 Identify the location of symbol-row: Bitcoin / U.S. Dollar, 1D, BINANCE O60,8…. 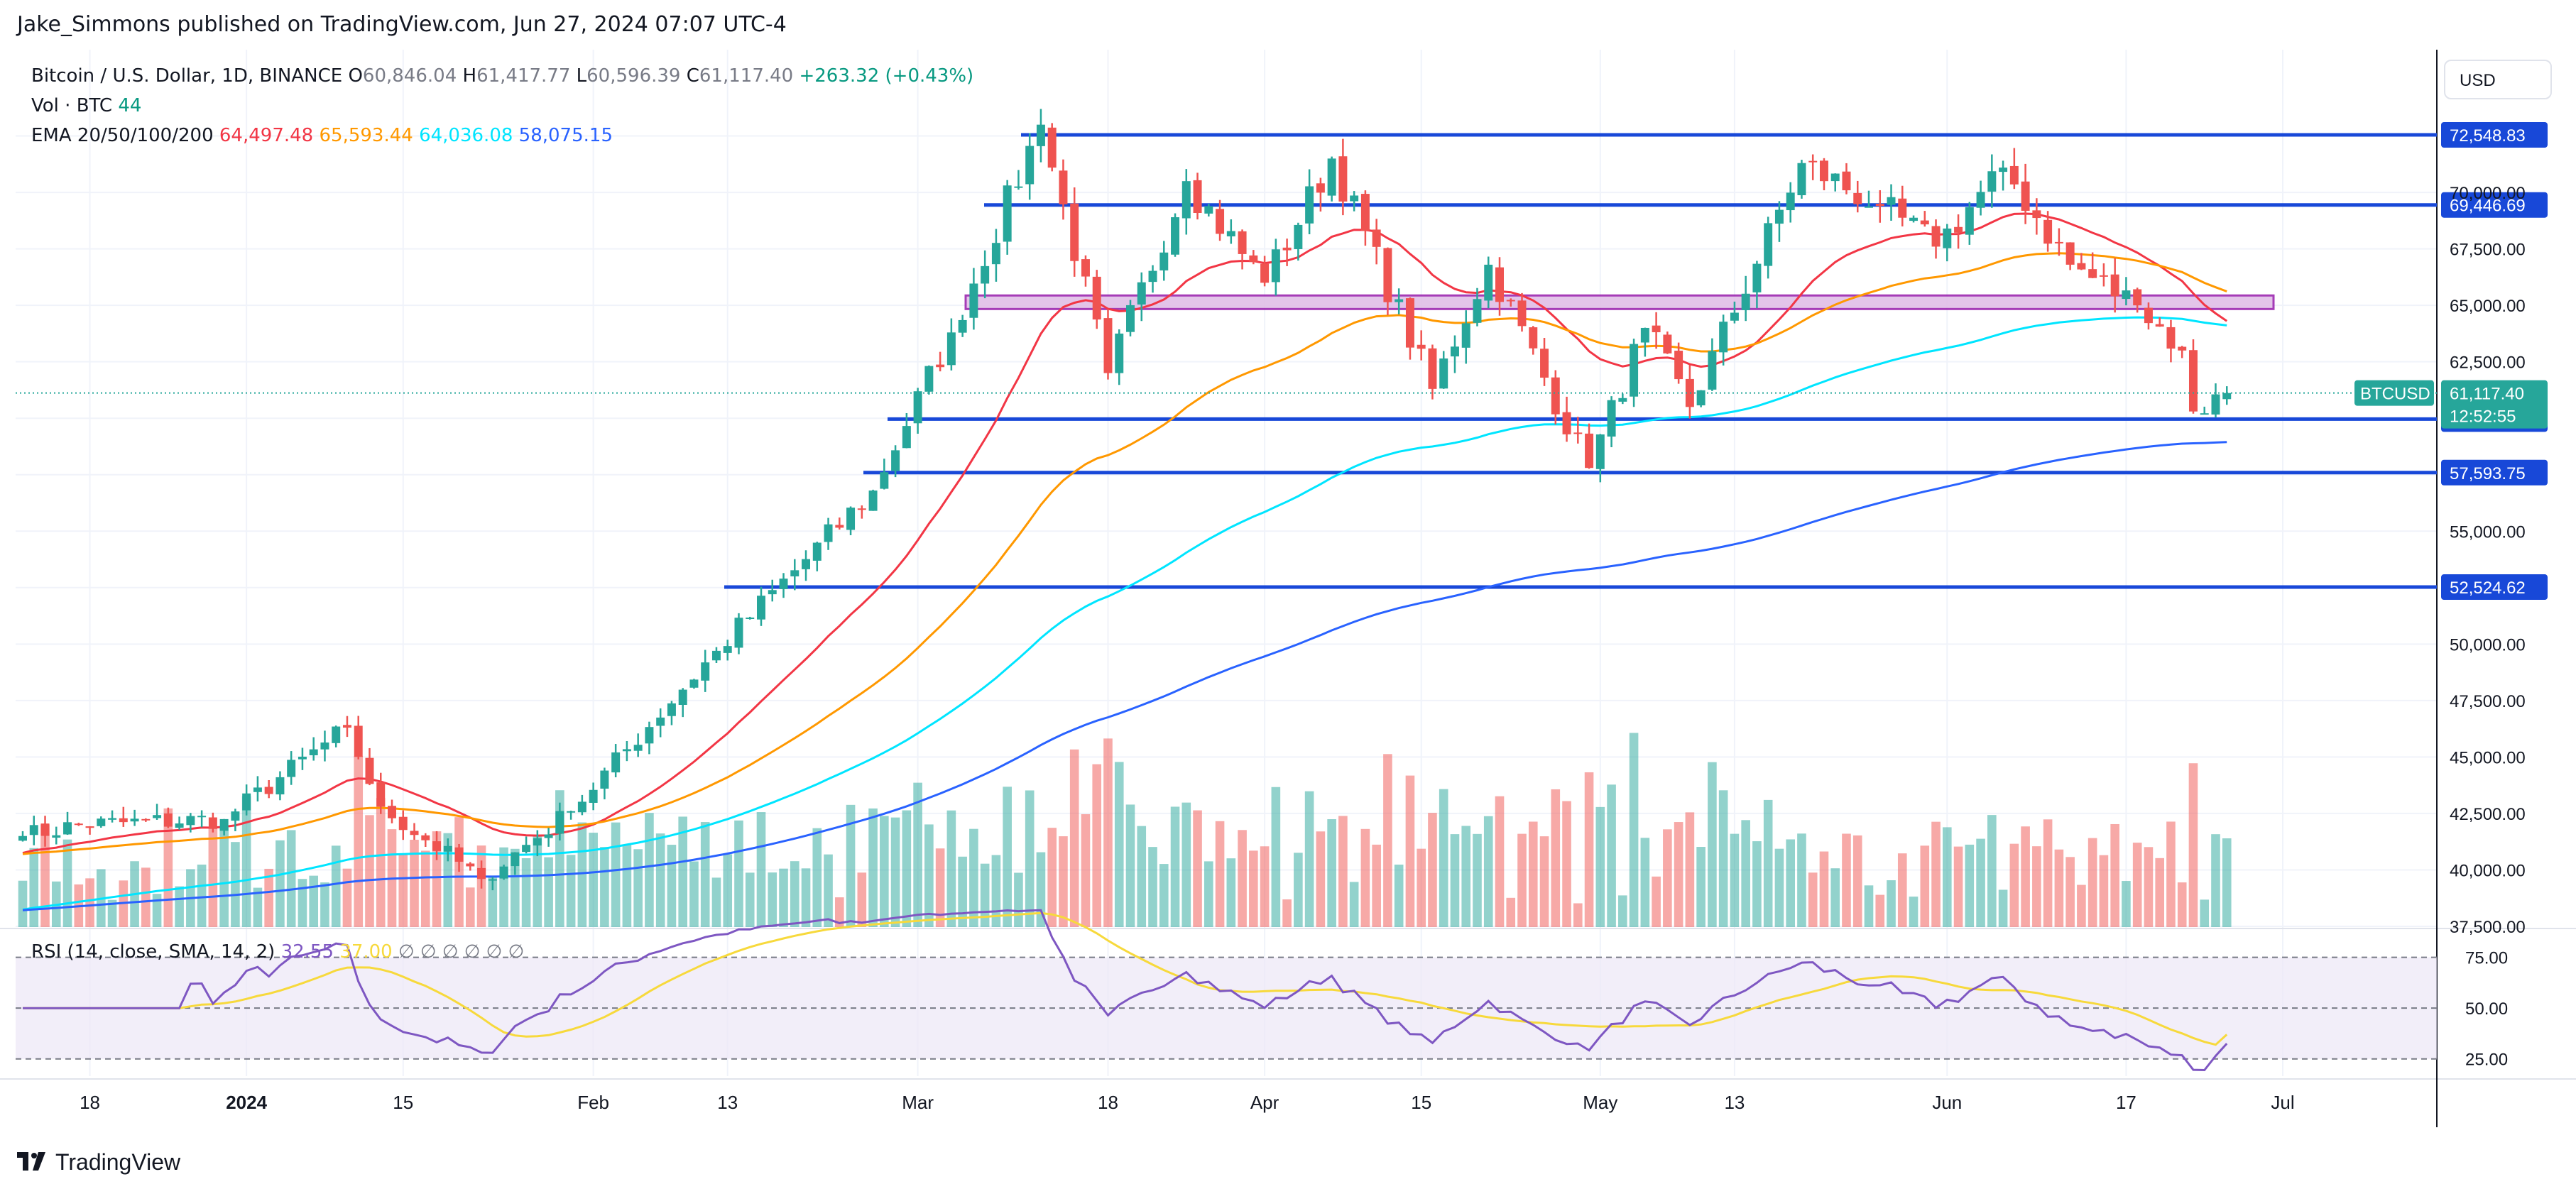
(502, 76).